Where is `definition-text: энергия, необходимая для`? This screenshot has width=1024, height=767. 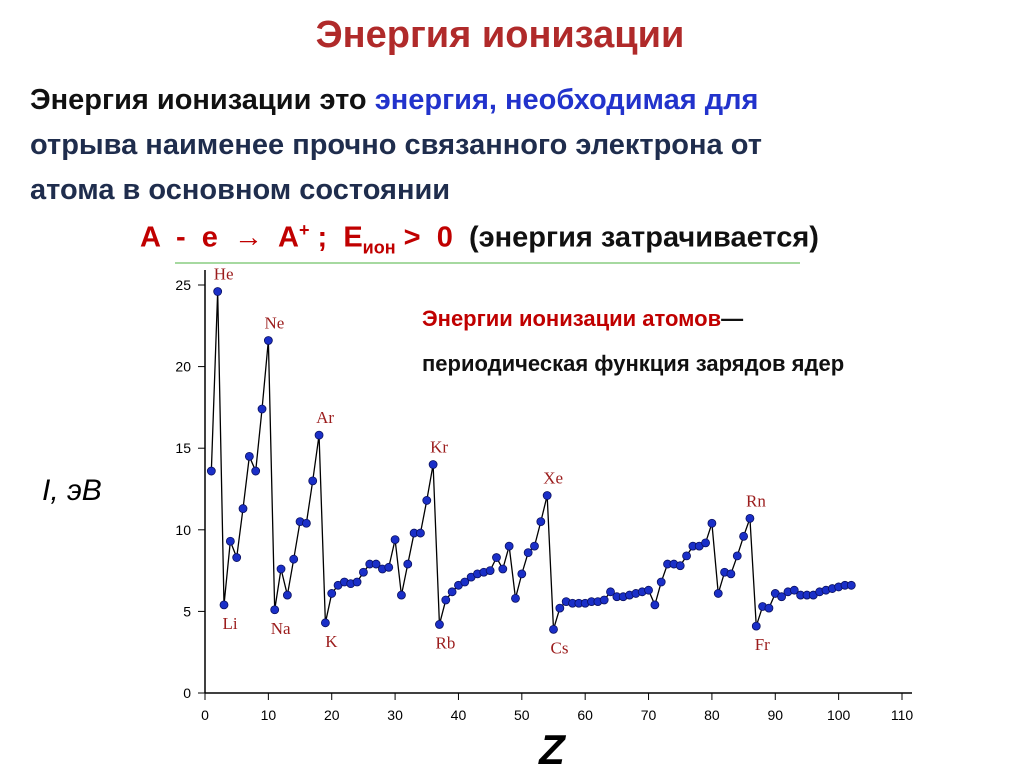
definition-text: энергия, необходимая для is located at coordinates (566, 100).